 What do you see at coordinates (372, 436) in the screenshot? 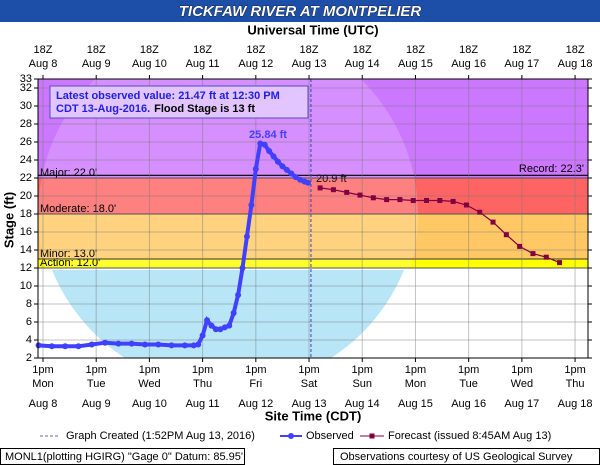
I see `legend-forecast-marker` at bounding box center [372, 436].